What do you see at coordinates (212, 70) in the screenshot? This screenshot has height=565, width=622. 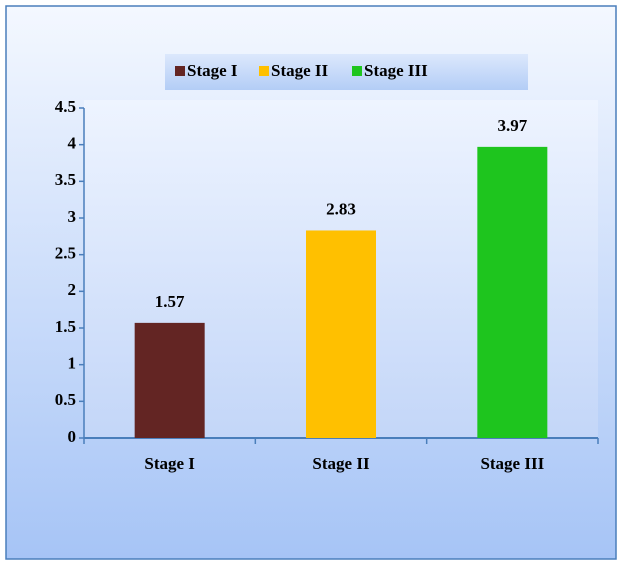 I see `legend-label: Stage I` at bounding box center [212, 70].